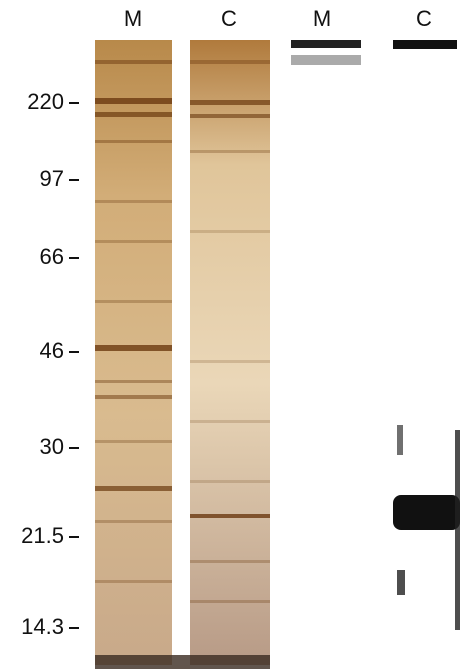 This screenshot has height=669, width=460. Describe the element at coordinates (42, 535) in the screenshot. I see `marker-label: 21.5` at that location.